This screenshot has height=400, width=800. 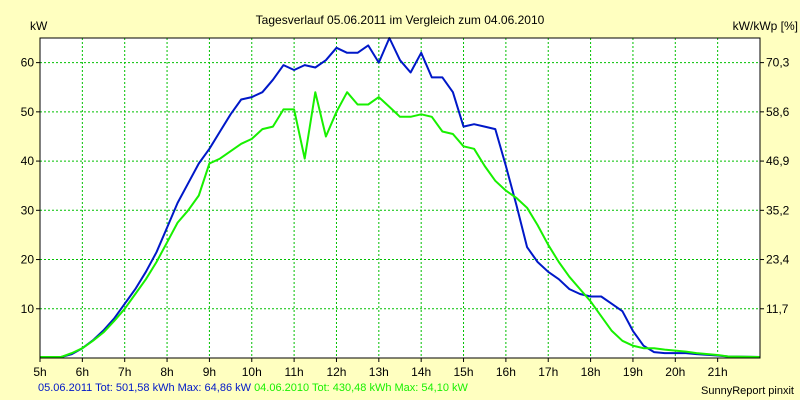 I want to click on y-tick-label-right: 23,4, so click(x=778, y=260).